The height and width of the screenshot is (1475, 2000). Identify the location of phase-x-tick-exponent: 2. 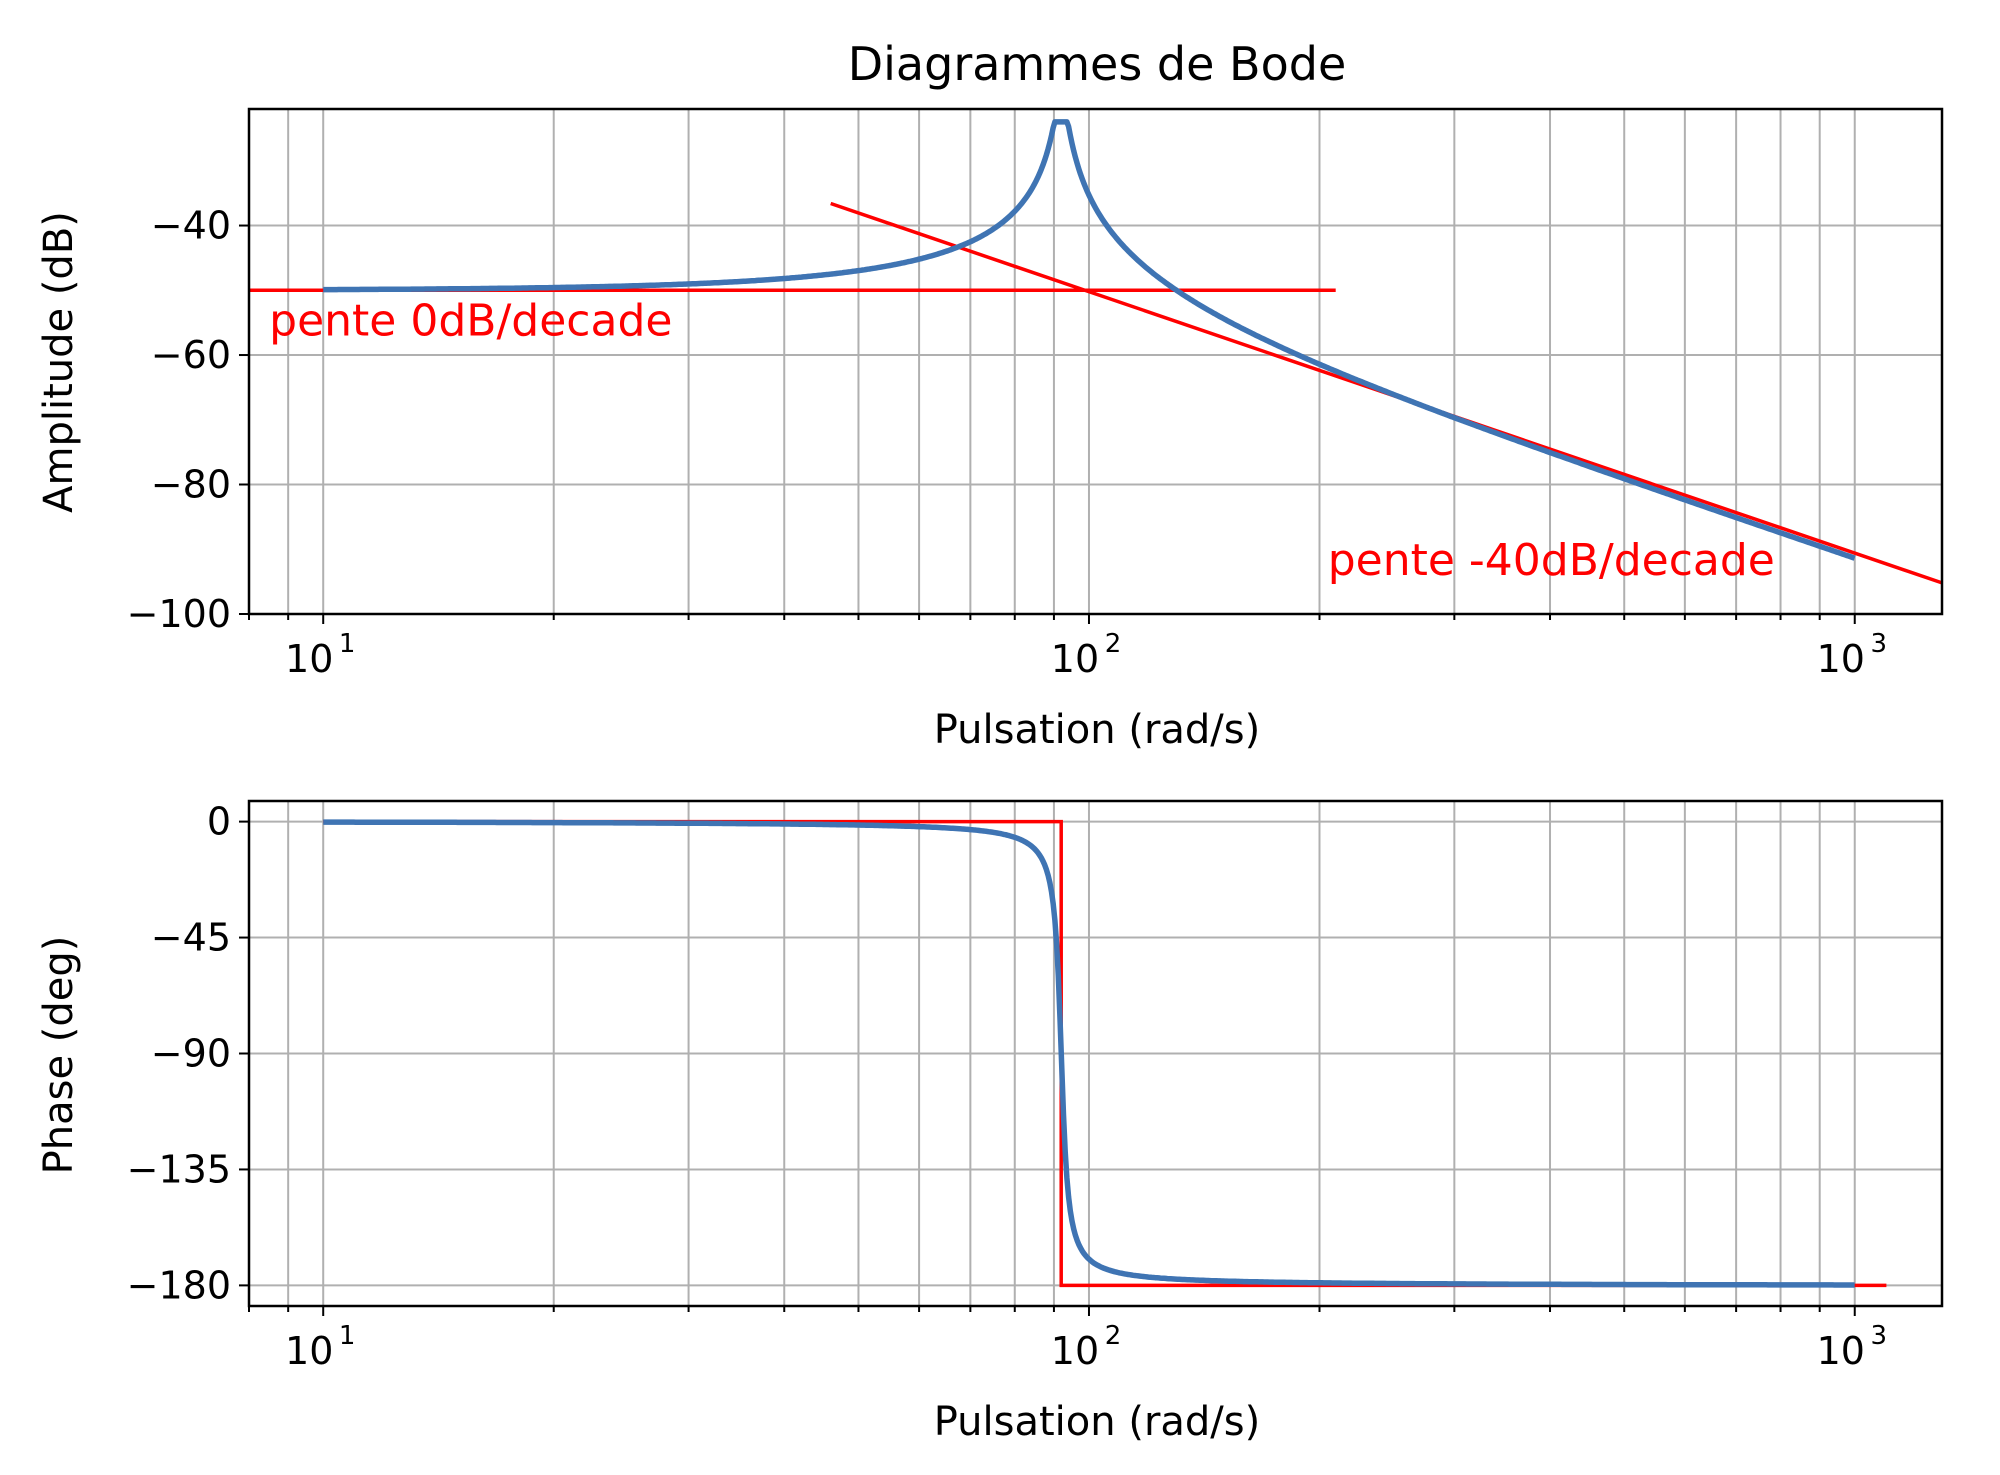
(1113, 1336).